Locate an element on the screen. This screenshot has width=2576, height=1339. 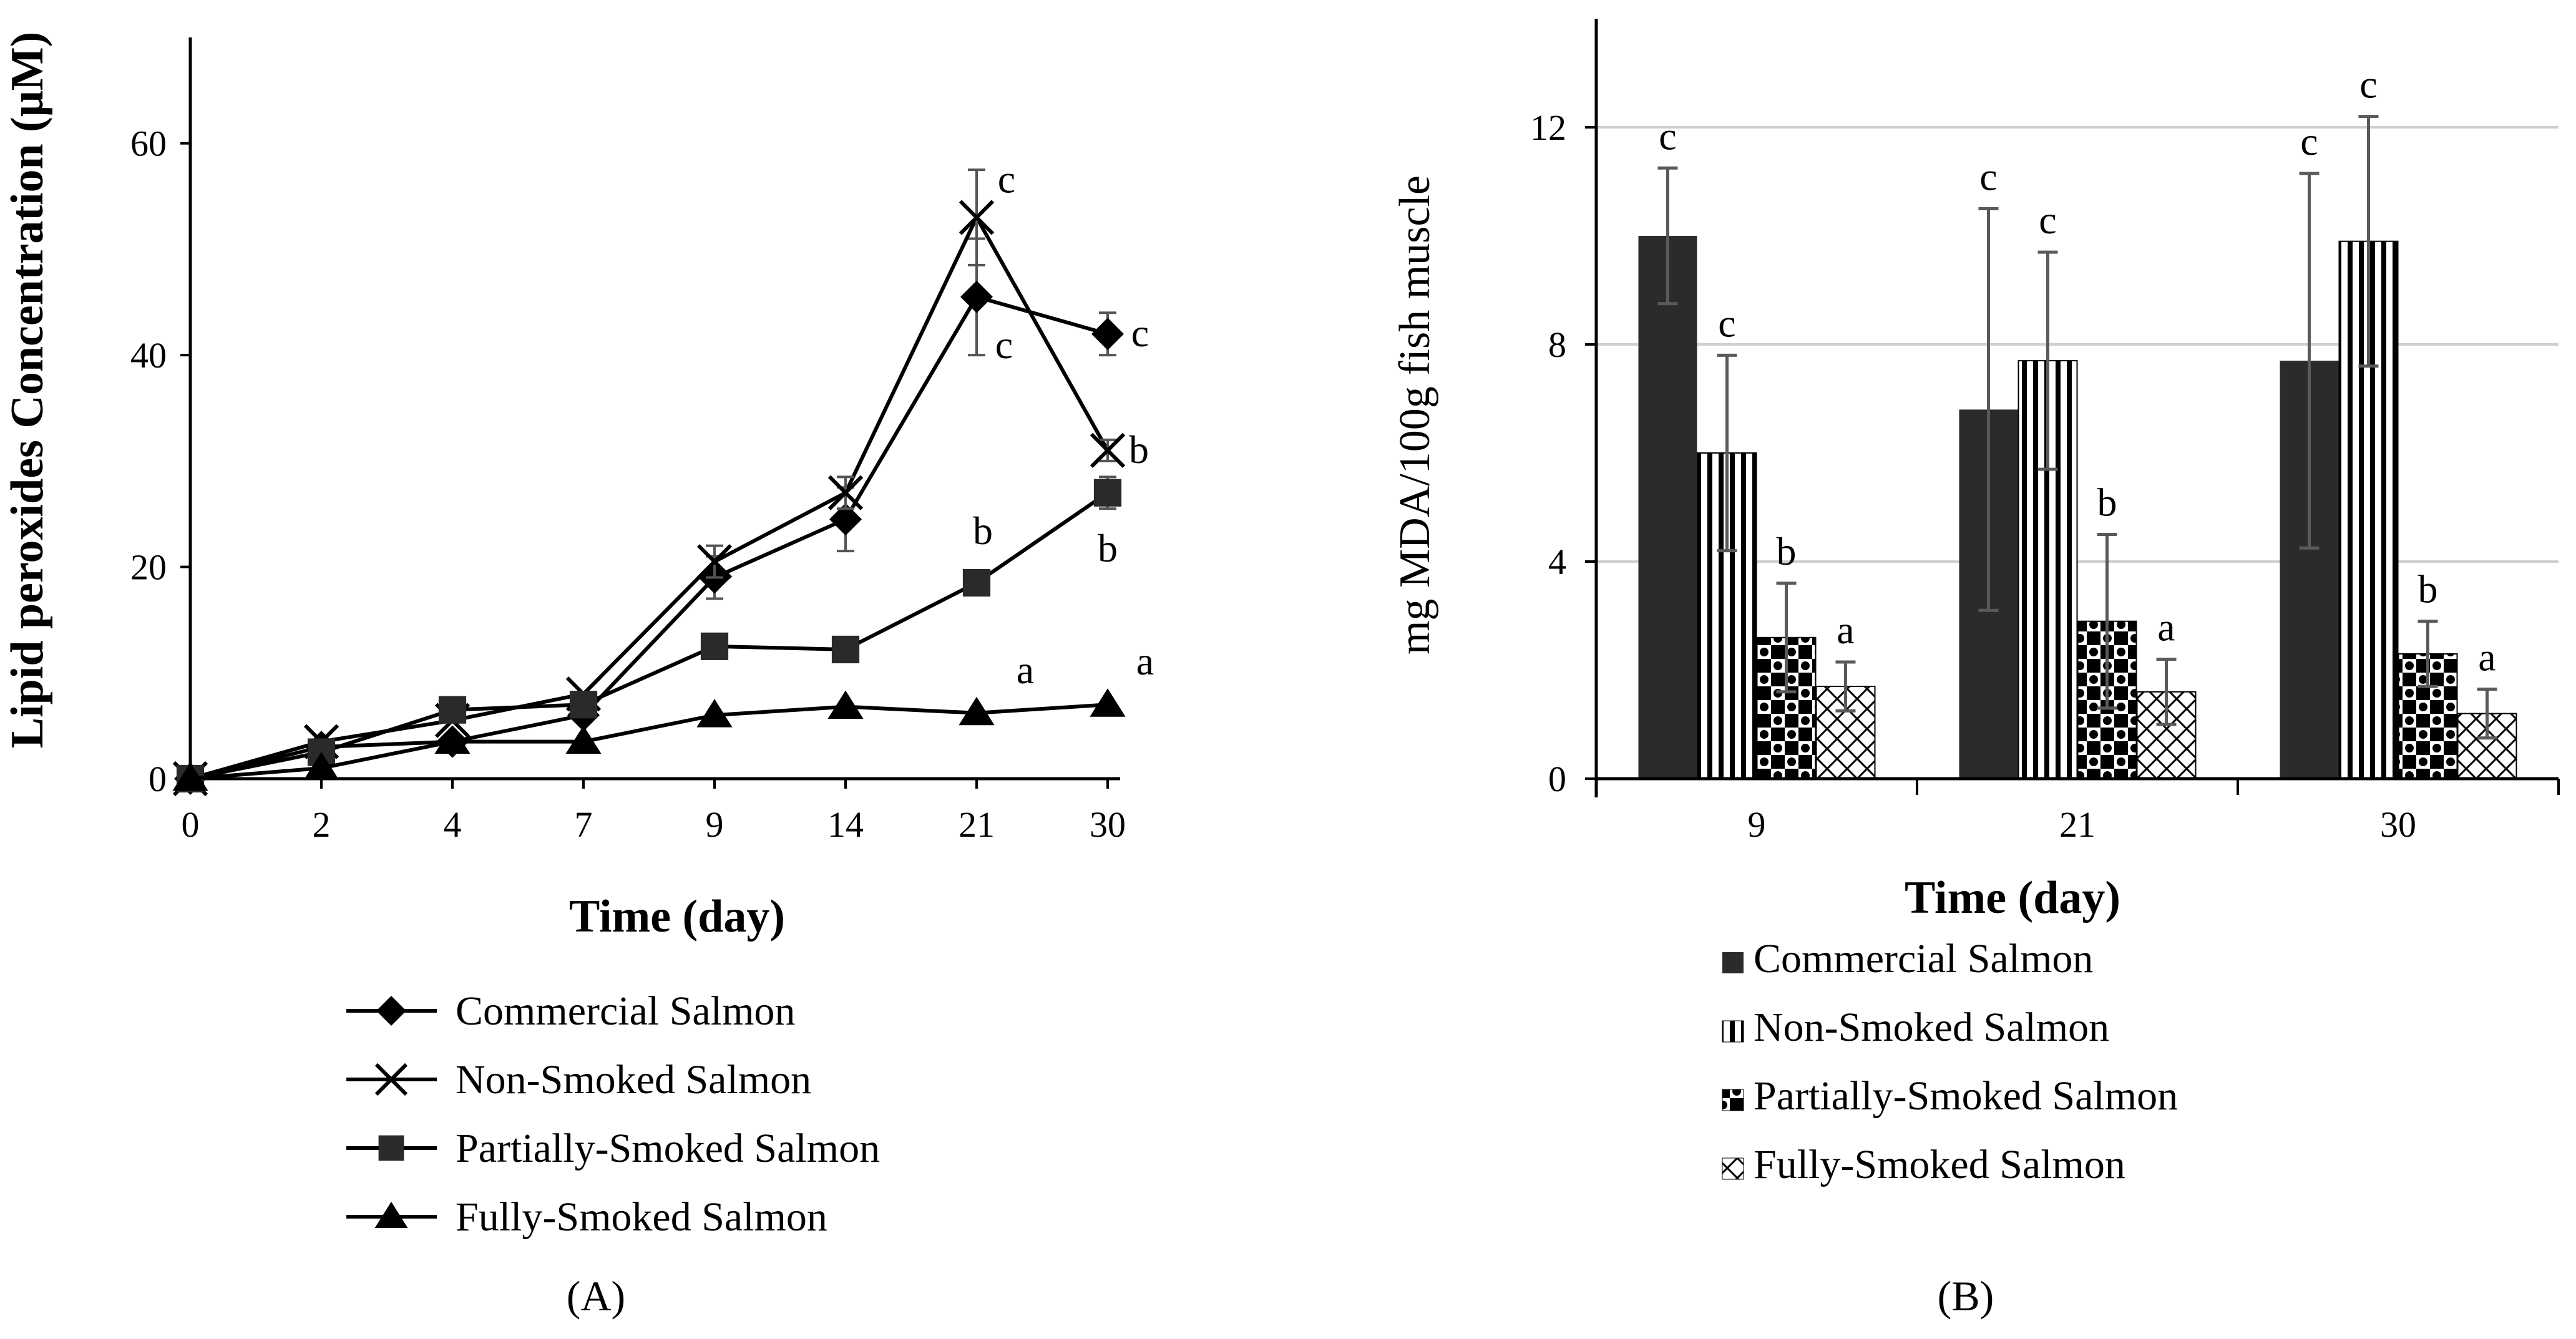
panel-a-y-tick-label: 20 is located at coordinates (148, 567).